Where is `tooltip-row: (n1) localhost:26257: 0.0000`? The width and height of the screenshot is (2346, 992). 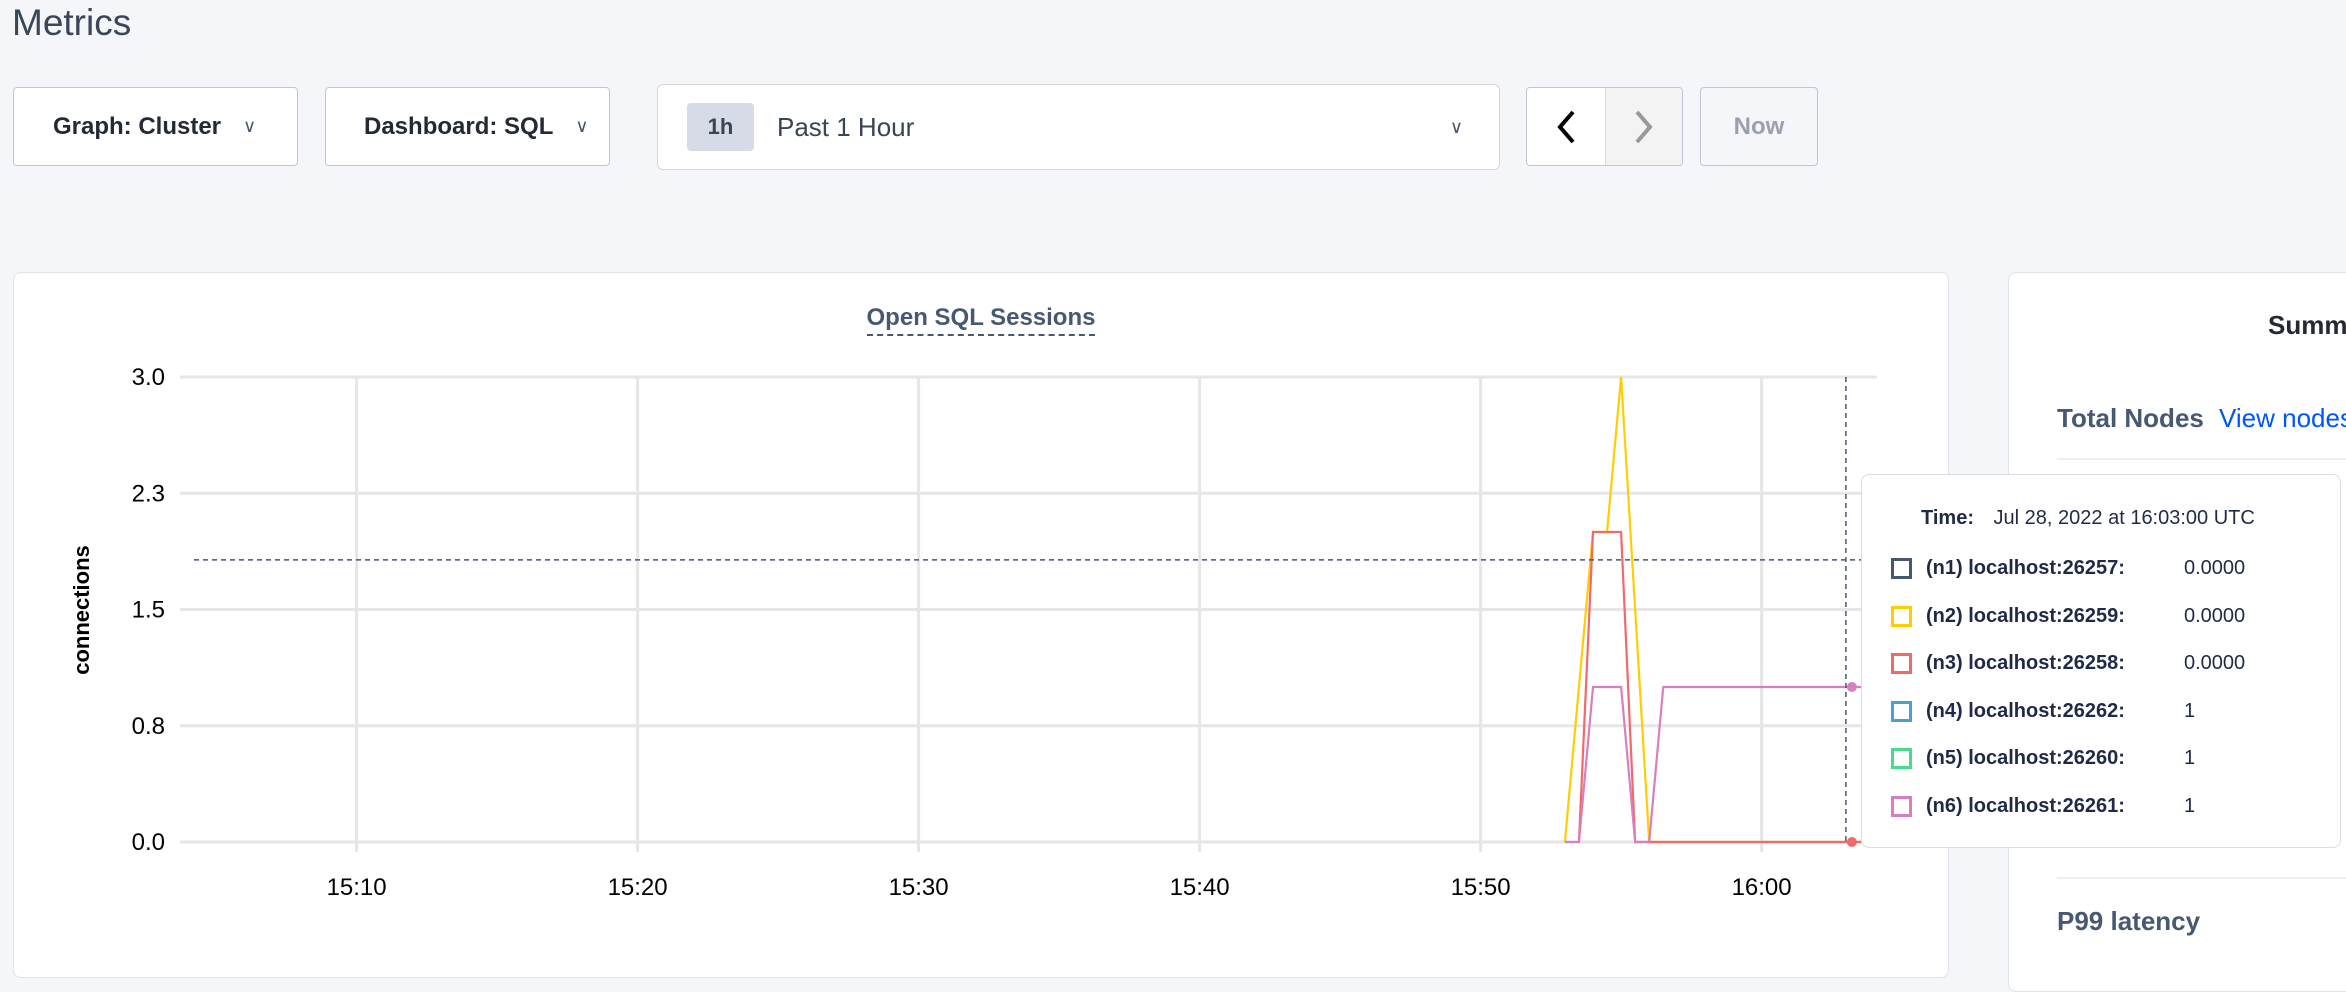 tooltip-row: (n1) localhost:26257: 0.0000 is located at coordinates (2068, 568).